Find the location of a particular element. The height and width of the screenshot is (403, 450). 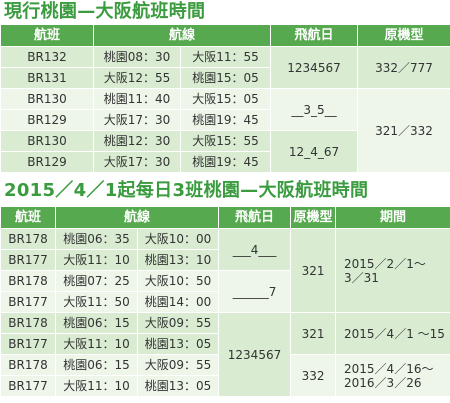

period-end: 2016／3／26 is located at coordinates (383, 382).